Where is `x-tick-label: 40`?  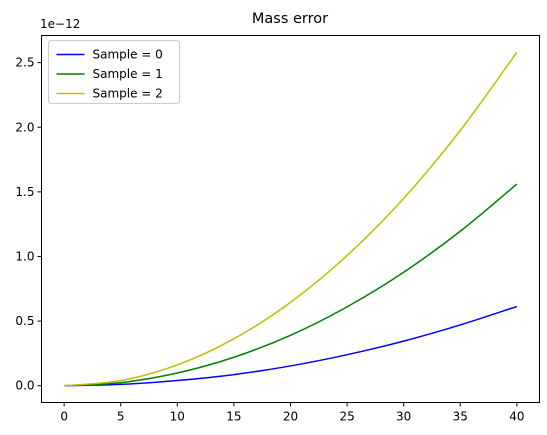 x-tick-label: 40 is located at coordinates (516, 417).